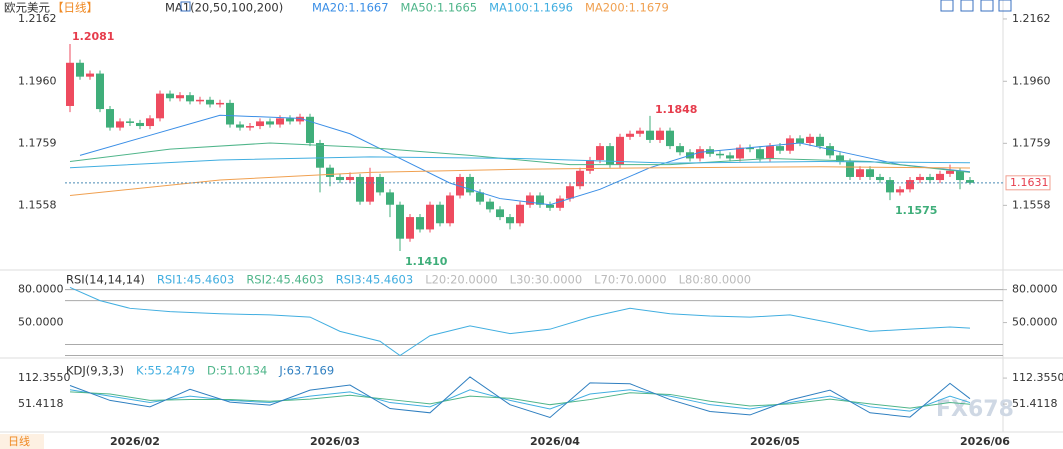 The height and width of the screenshot is (449, 1063). Describe the element at coordinates (975, 409) in the screenshot. I see `watermark: FX678` at that location.